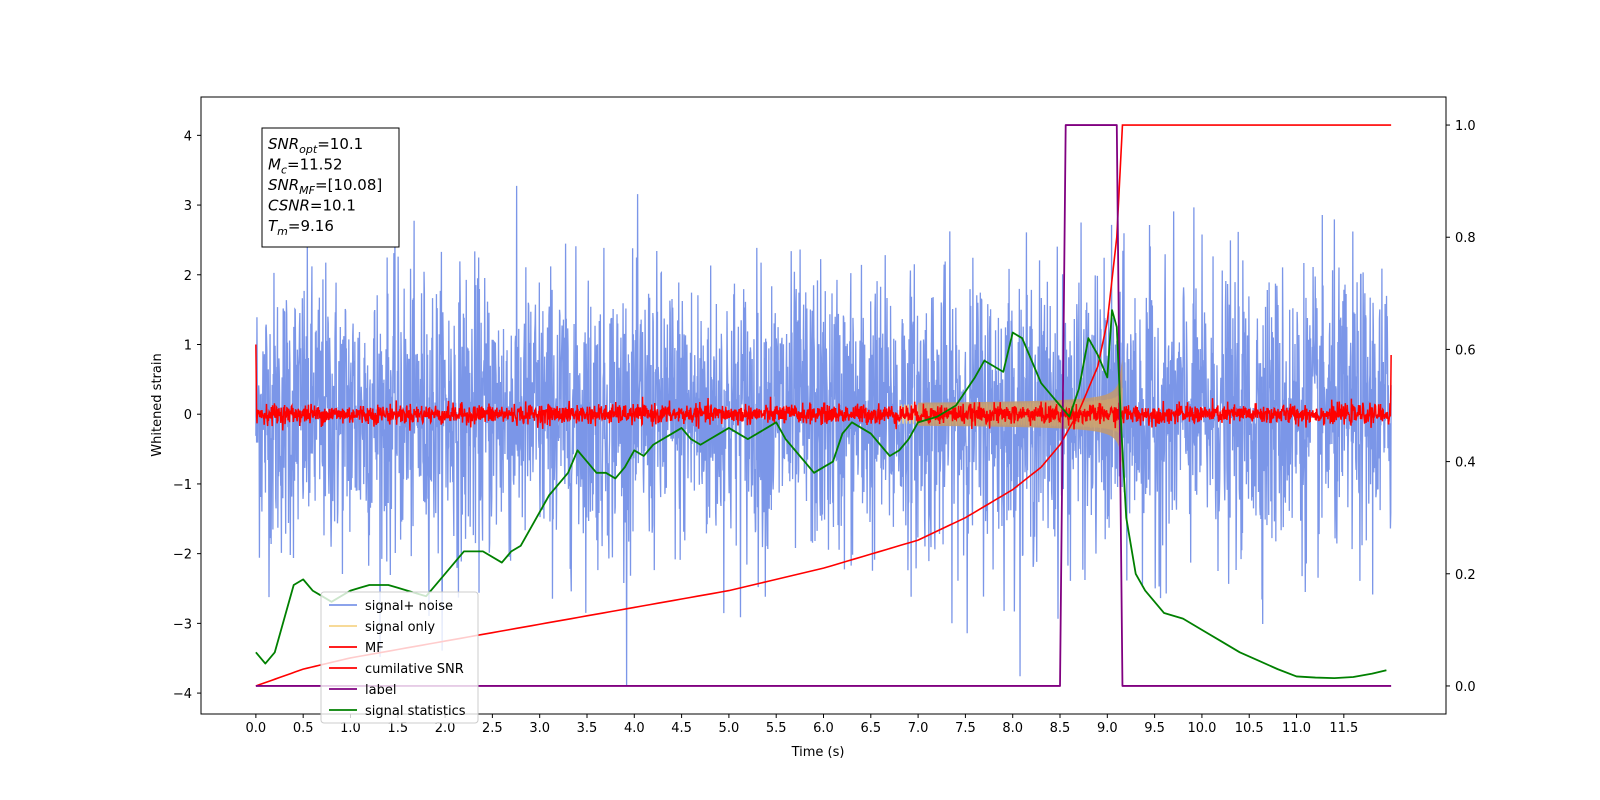 The height and width of the screenshot is (800, 1600). What do you see at coordinates (415, 711) in the screenshot?
I see `legend-label: signal statistics` at bounding box center [415, 711].